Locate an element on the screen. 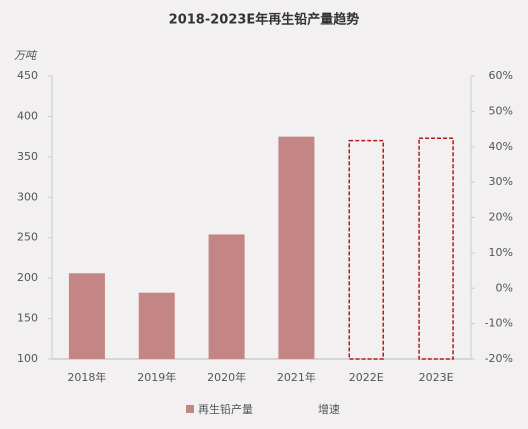 The width and height of the screenshot is (528, 429). y-tick-label: 350 is located at coordinates (27, 156).